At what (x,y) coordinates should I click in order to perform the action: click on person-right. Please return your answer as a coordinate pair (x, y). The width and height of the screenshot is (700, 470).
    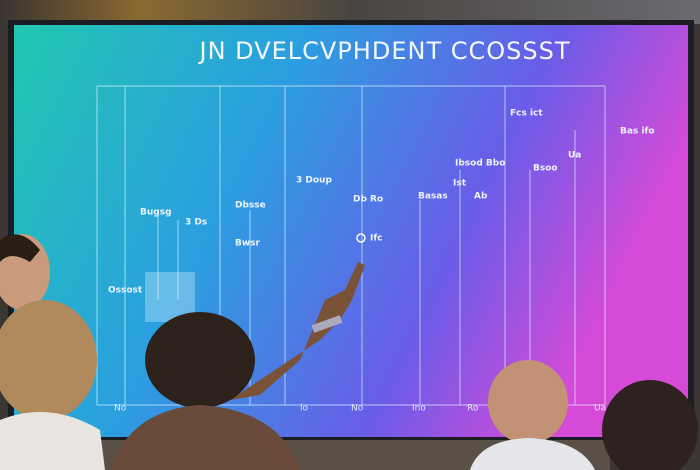
    Looking at the image, I should click on (650, 425).